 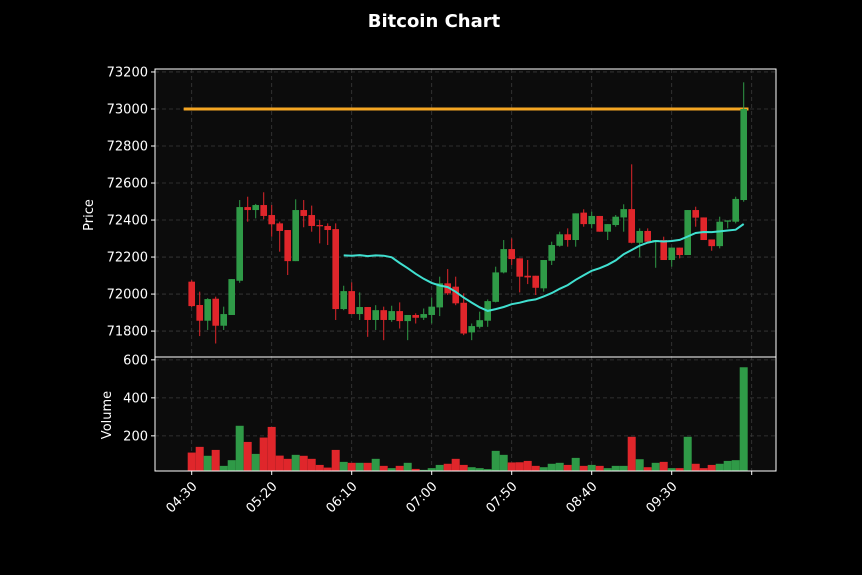 What do you see at coordinates (127, 332) in the screenshot?
I see `price-tick-label: 71800` at bounding box center [127, 332].